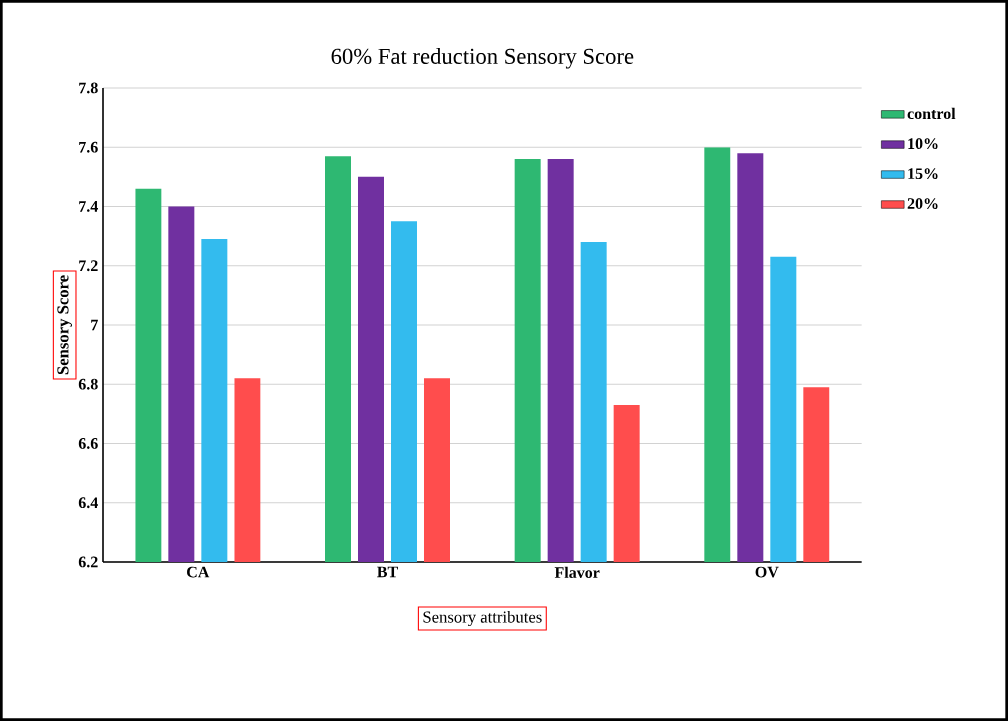  I want to click on y-axis-title: Sensory Score, so click(64, 325).